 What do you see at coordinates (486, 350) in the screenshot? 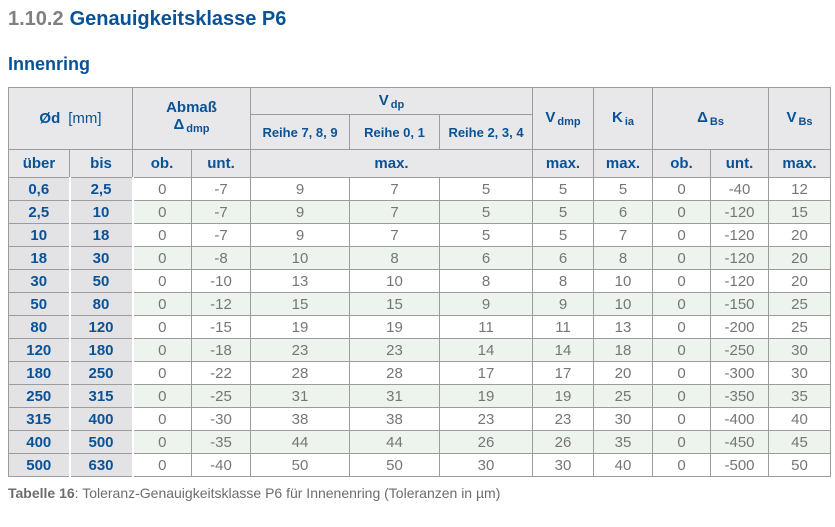
I see `cell-vdp-reihe234: 14` at bounding box center [486, 350].